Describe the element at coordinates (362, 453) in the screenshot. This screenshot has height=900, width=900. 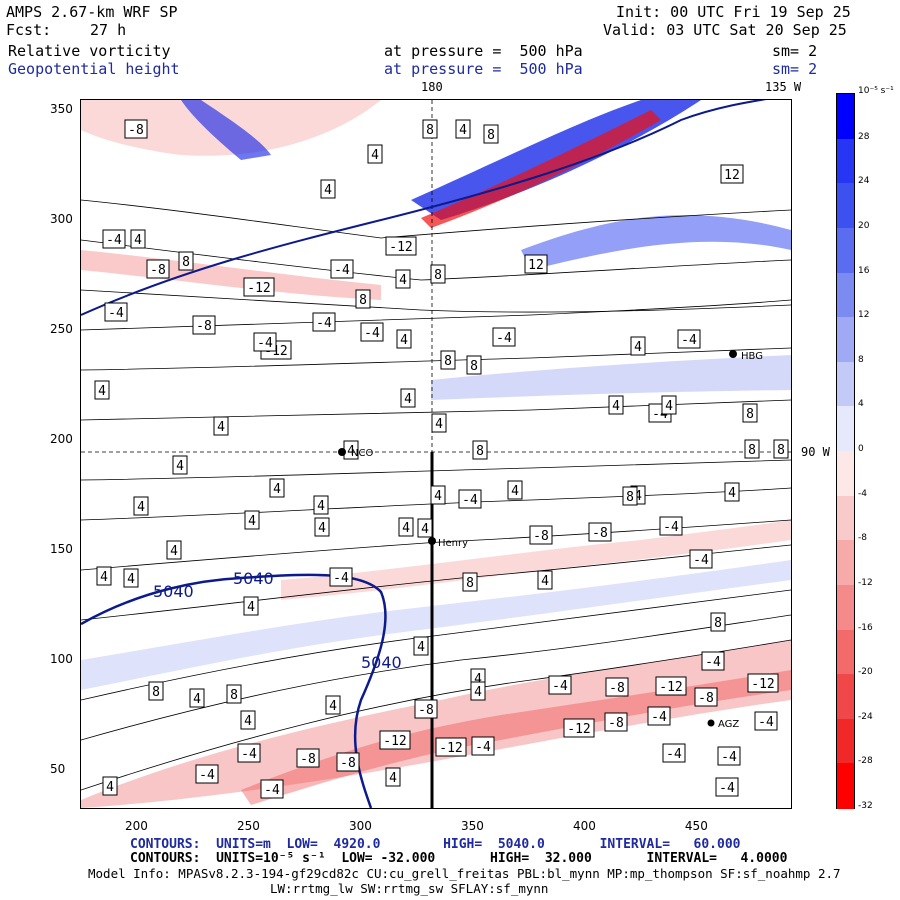
I see `station-nco-label: NCO` at that location.